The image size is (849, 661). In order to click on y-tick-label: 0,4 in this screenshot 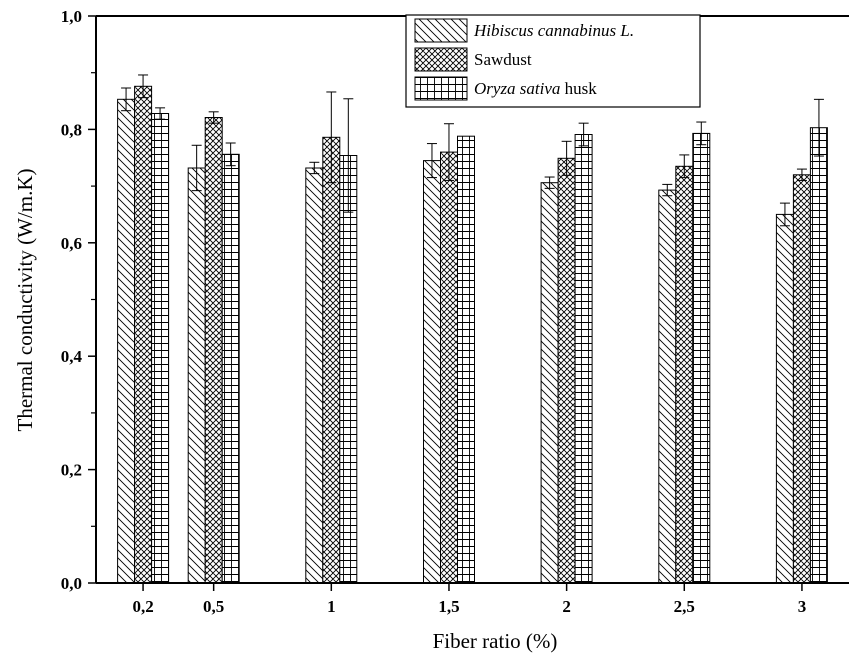, I will do `click(72, 356)`.